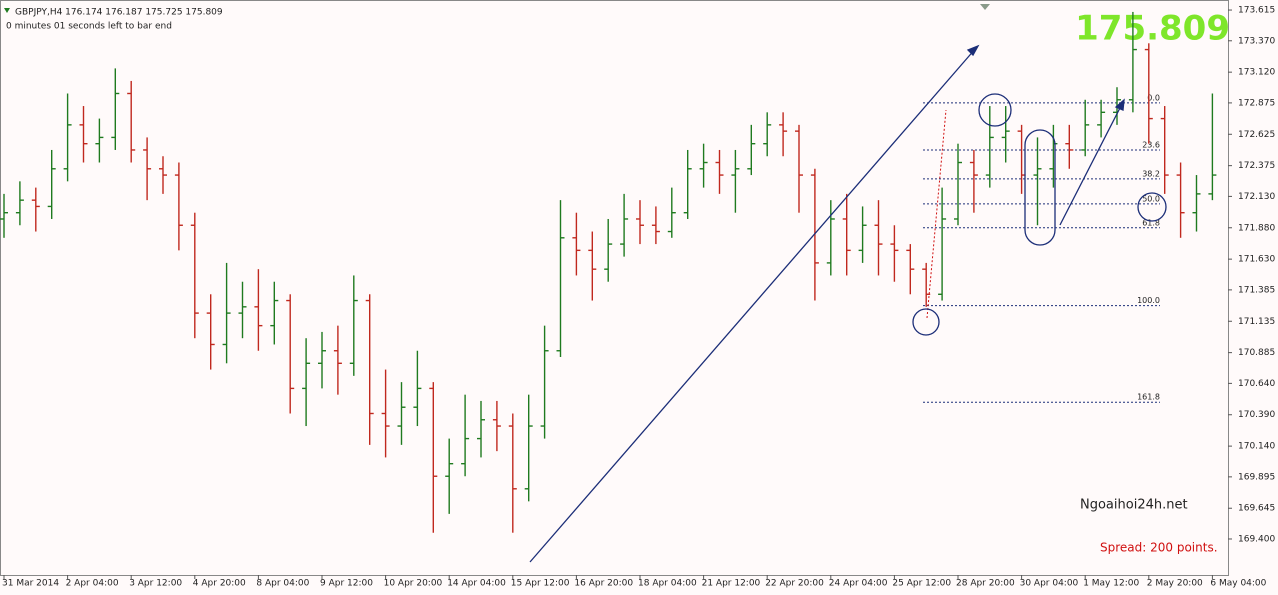 This screenshot has height=595, width=1278. I want to click on x-tick-label: 15 Apr 12:00, so click(540, 584).